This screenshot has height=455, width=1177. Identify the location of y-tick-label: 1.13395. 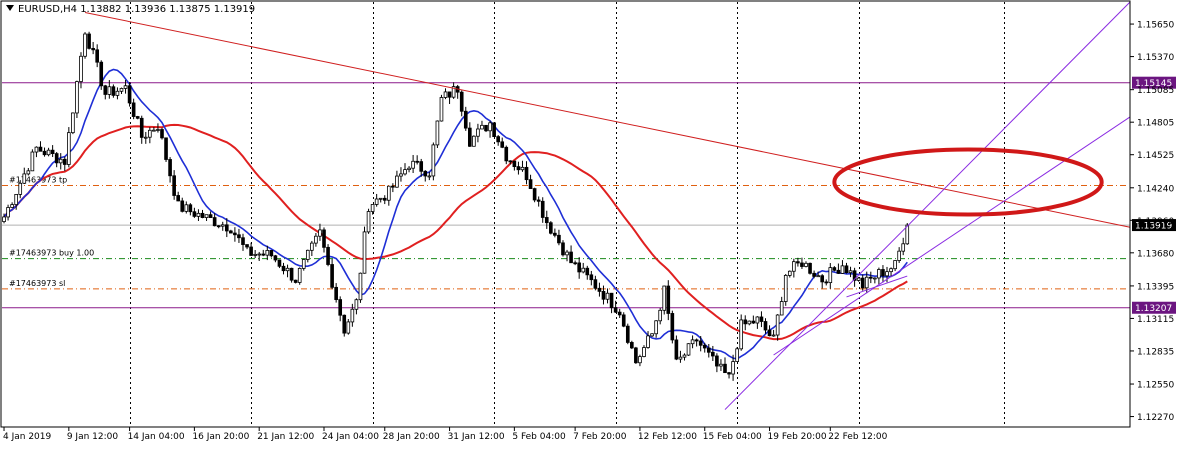
(1155, 287).